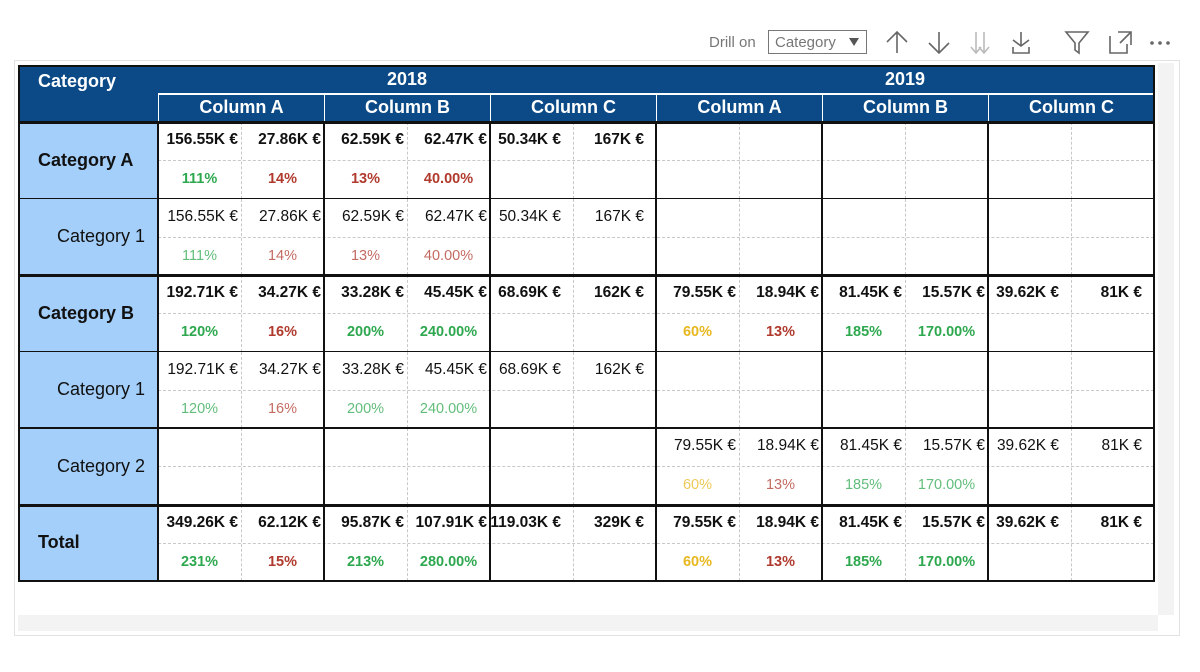 The height and width of the screenshot is (672, 1200). I want to click on filter, so click(1077, 43).